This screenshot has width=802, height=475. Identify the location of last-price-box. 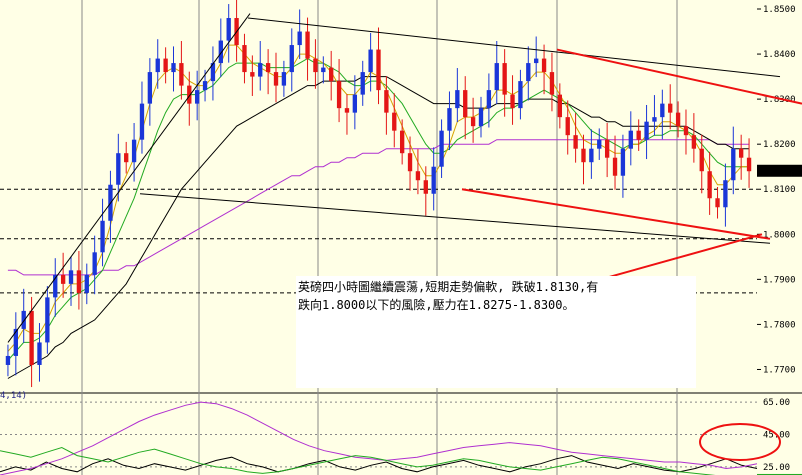
(779, 170).